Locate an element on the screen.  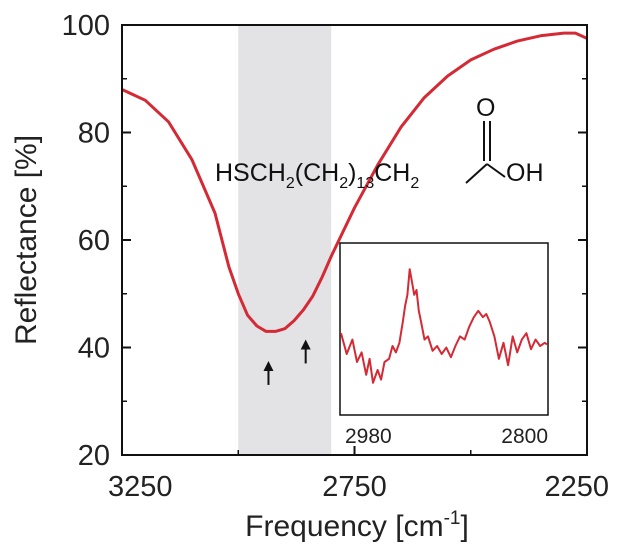
x-tick-label: 3250 is located at coordinates (140, 487).